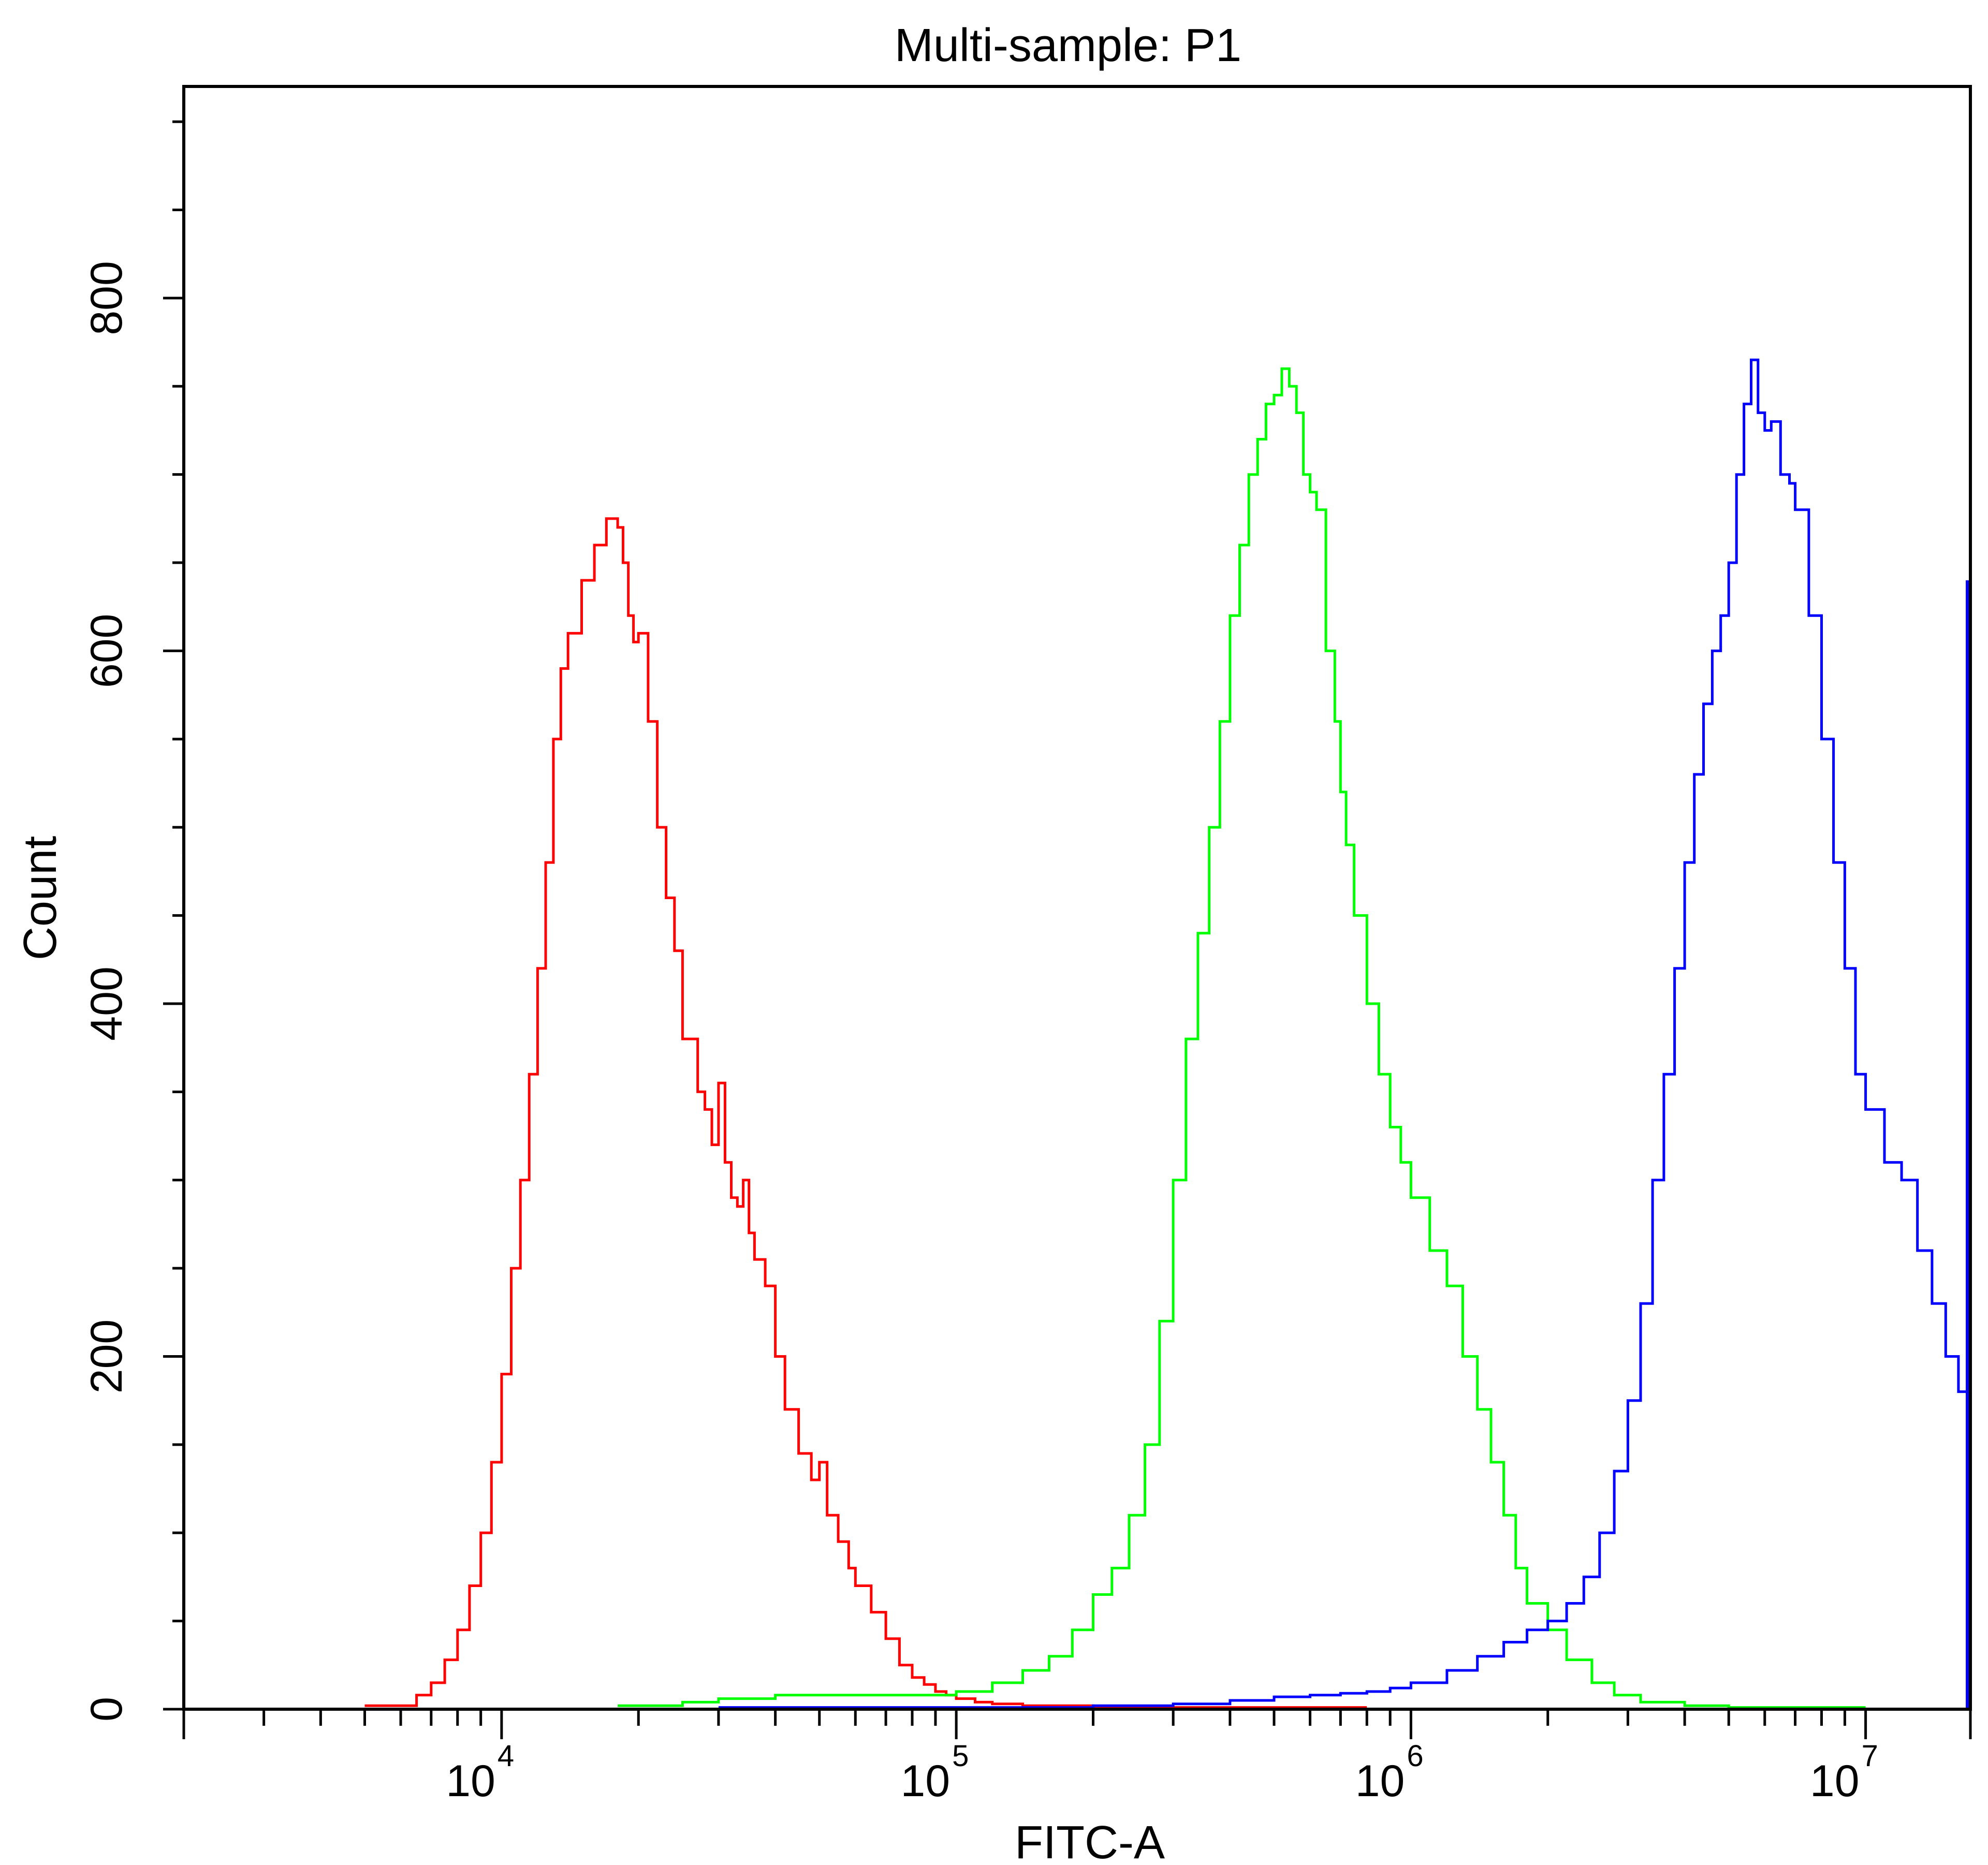  Describe the element at coordinates (1090, 1841) in the screenshot. I see `x-axis-label: FITC-A` at that location.